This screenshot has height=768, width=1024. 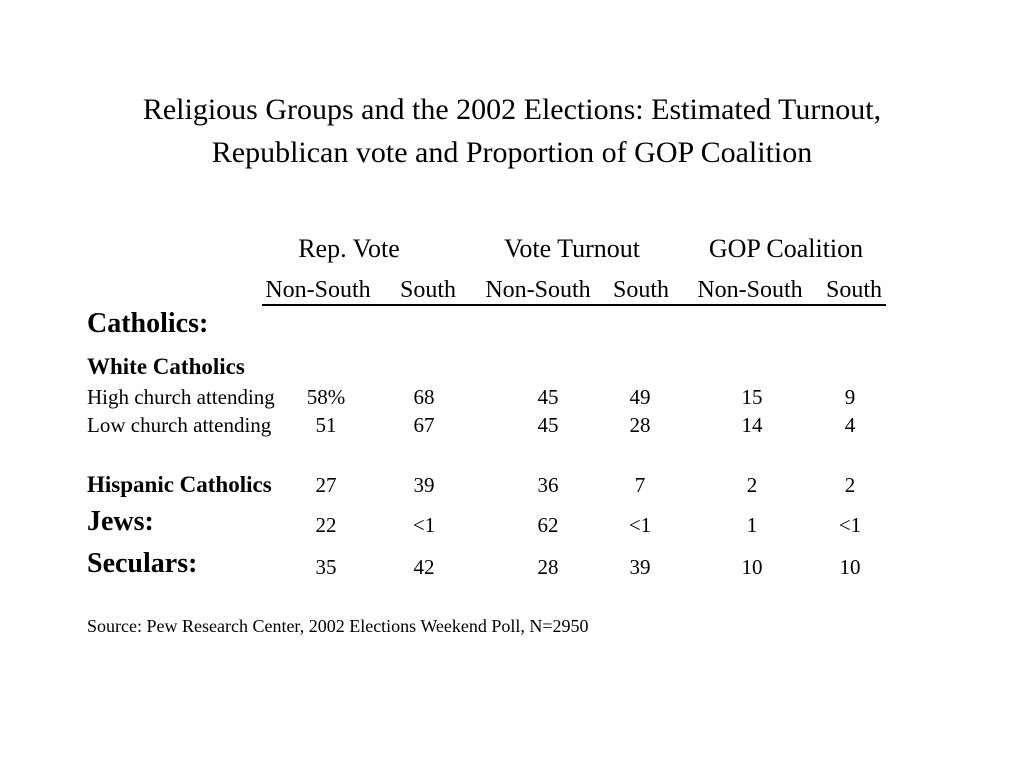 What do you see at coordinates (572, 248) in the screenshot?
I see `column-group-vote-turnout: Vote Turnout` at bounding box center [572, 248].